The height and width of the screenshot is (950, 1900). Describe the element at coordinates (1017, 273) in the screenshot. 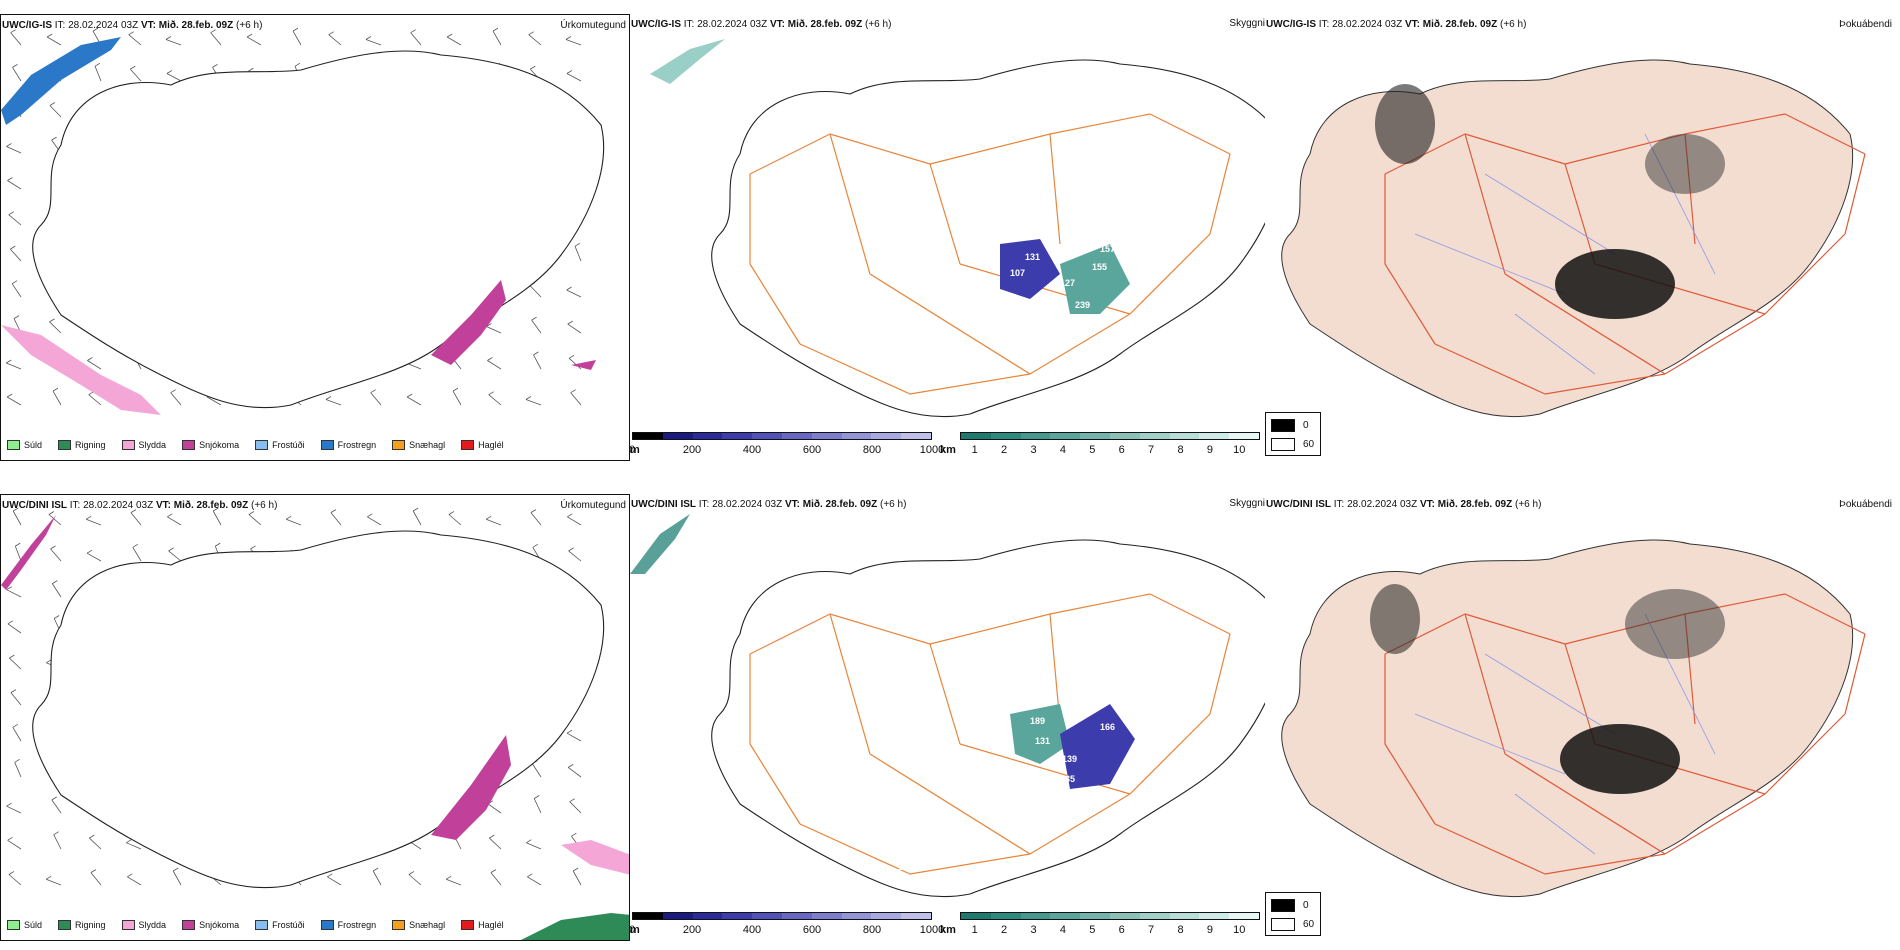

I see `visibility-value-label: 107` at that location.